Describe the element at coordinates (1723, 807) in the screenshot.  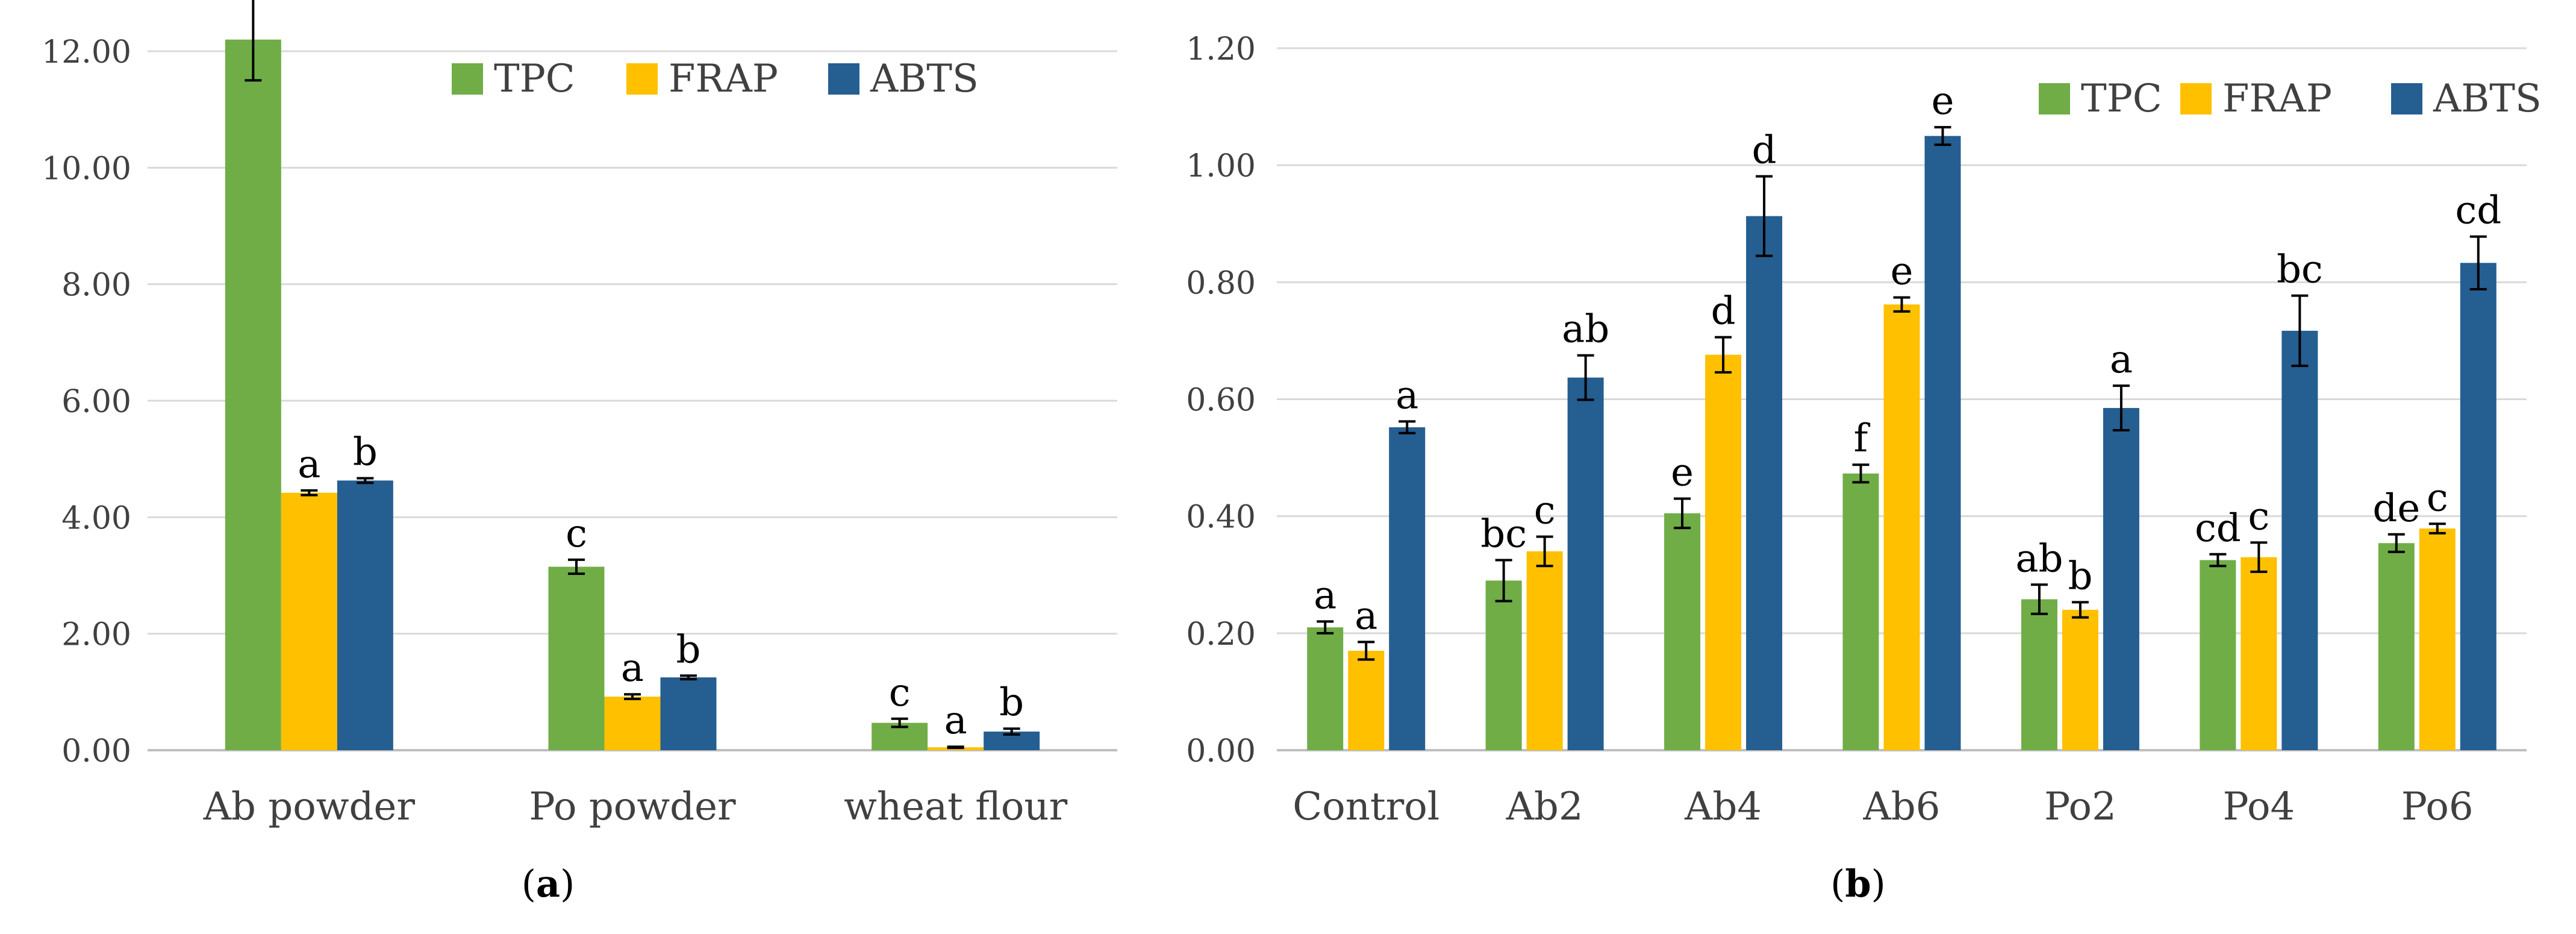
I see `x-tick-label: Ab4` at that location.